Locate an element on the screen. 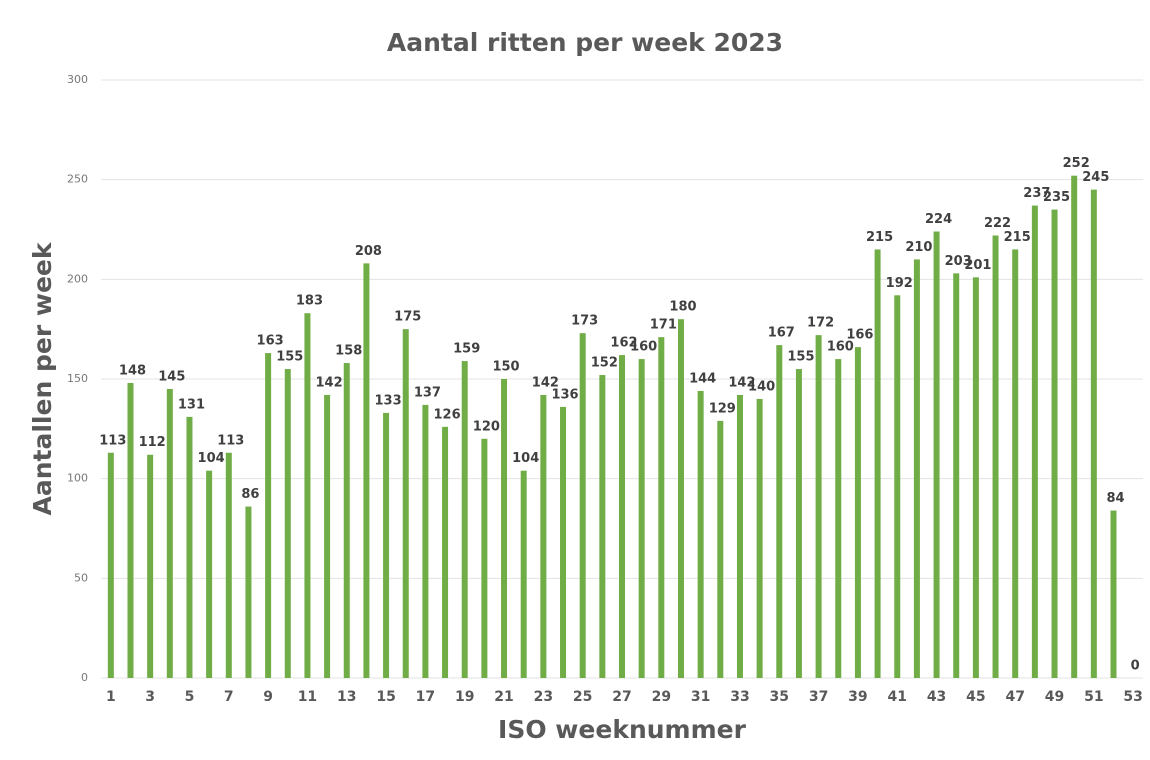 The image size is (1150, 760). data-label: 0 is located at coordinates (1135, 666).